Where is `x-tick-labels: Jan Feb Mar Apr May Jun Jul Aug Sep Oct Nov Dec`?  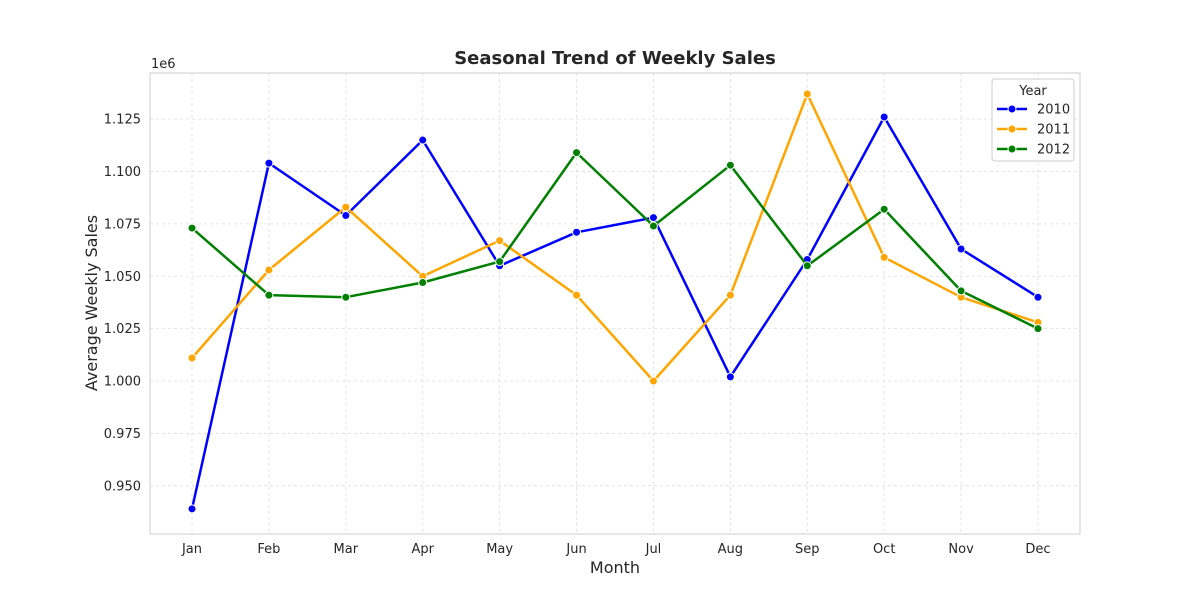
x-tick-labels: Jan Feb Mar Apr May Jun Jul Aug Sep Oct Nov Dec is located at coordinates (616, 549).